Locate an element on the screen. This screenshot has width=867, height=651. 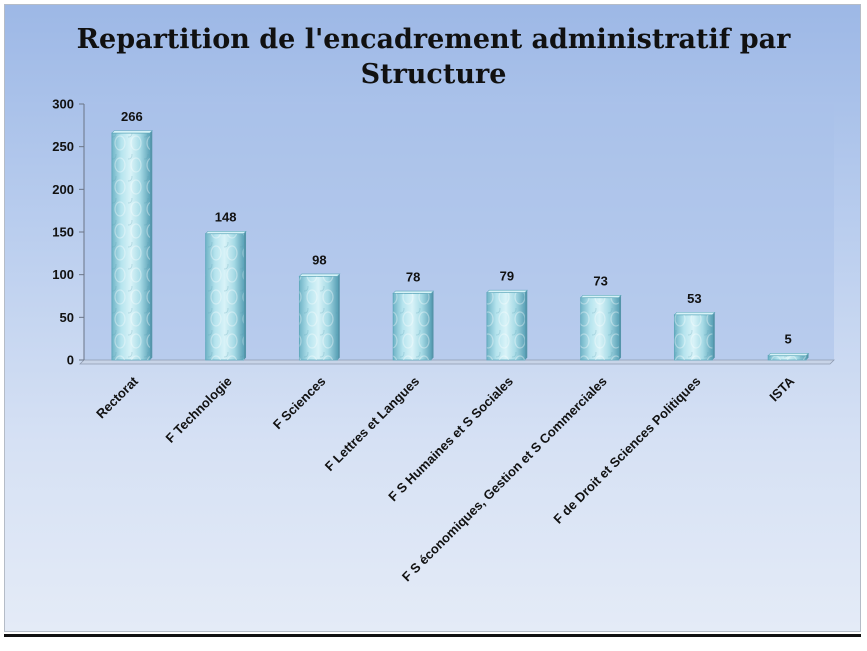
x-tick-label: Rectorat is located at coordinates (117, 397).